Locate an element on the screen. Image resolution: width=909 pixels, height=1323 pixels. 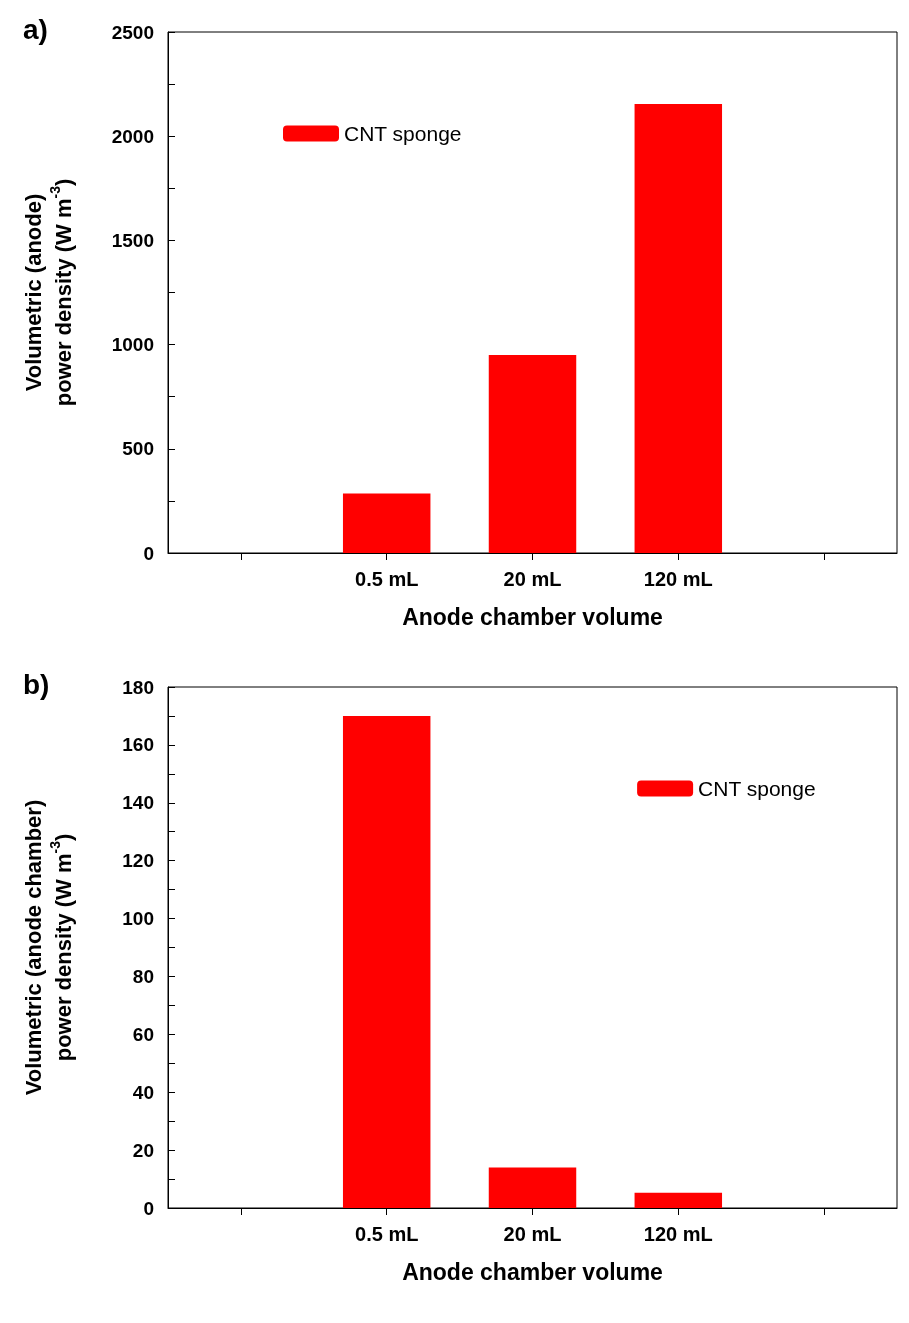
y-axis-title: Volumetric (anode) power density (W m-3) is located at coordinates (48, 292).